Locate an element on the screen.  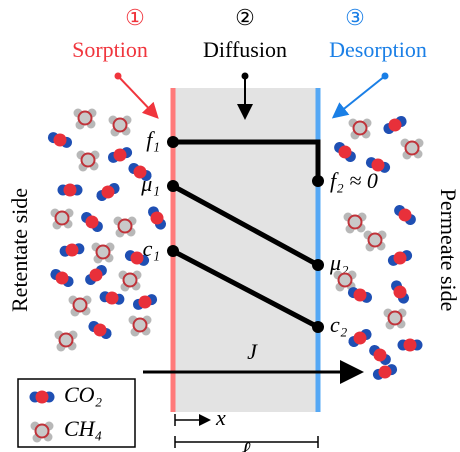
step-label: Sorption is located at coordinates (110, 49).